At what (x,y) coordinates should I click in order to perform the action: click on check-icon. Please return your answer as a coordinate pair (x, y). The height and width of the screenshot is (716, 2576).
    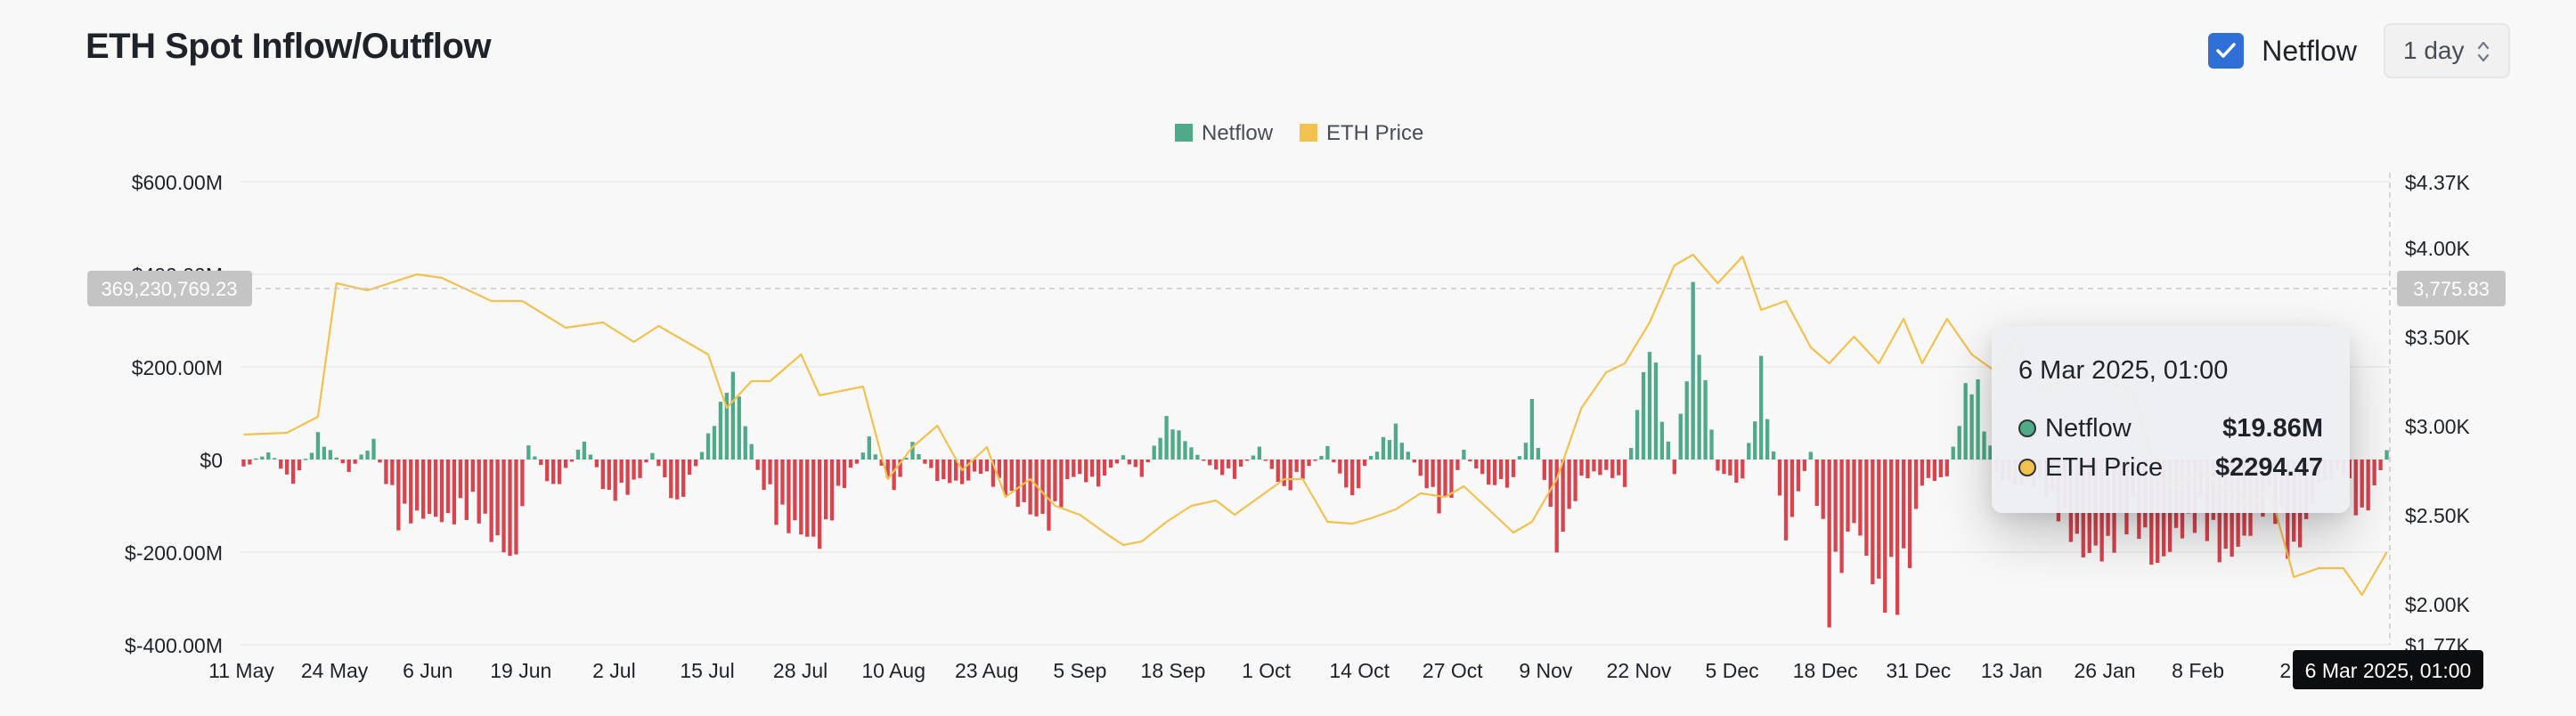
    Looking at the image, I should click on (2227, 50).